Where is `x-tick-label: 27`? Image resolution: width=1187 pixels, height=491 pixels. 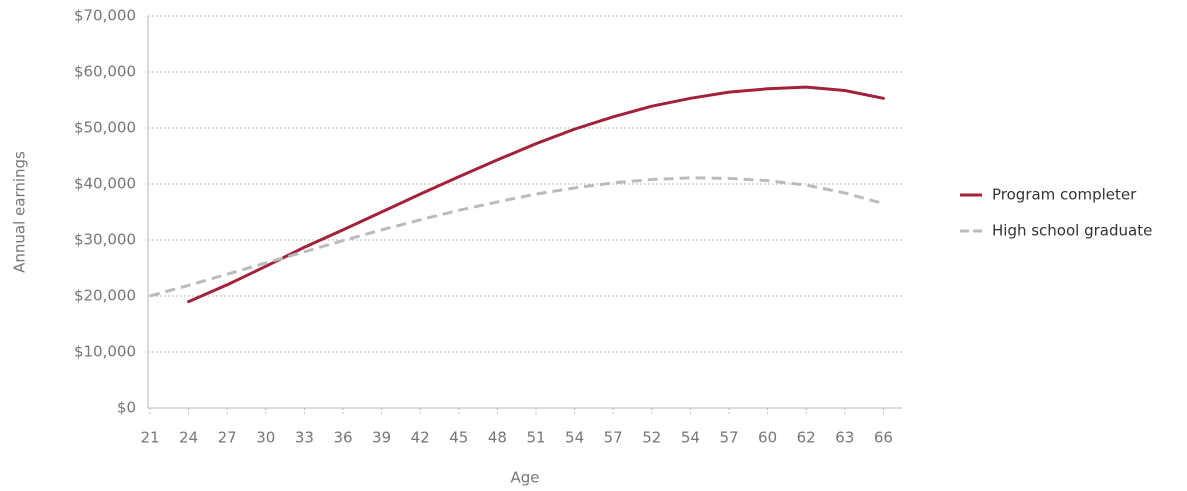 x-tick-label: 27 is located at coordinates (227, 438).